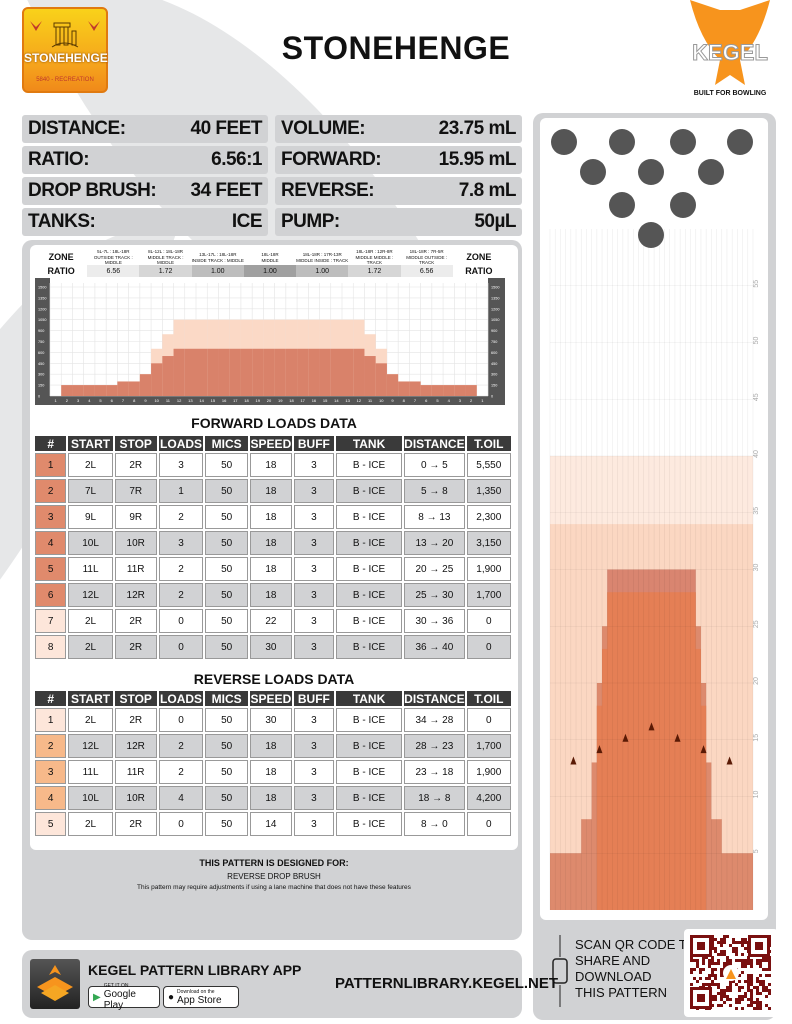 The image size is (792, 1024). What do you see at coordinates (392, 400) in the screenshot?
I see `x-tick-label: 9` at bounding box center [392, 400].